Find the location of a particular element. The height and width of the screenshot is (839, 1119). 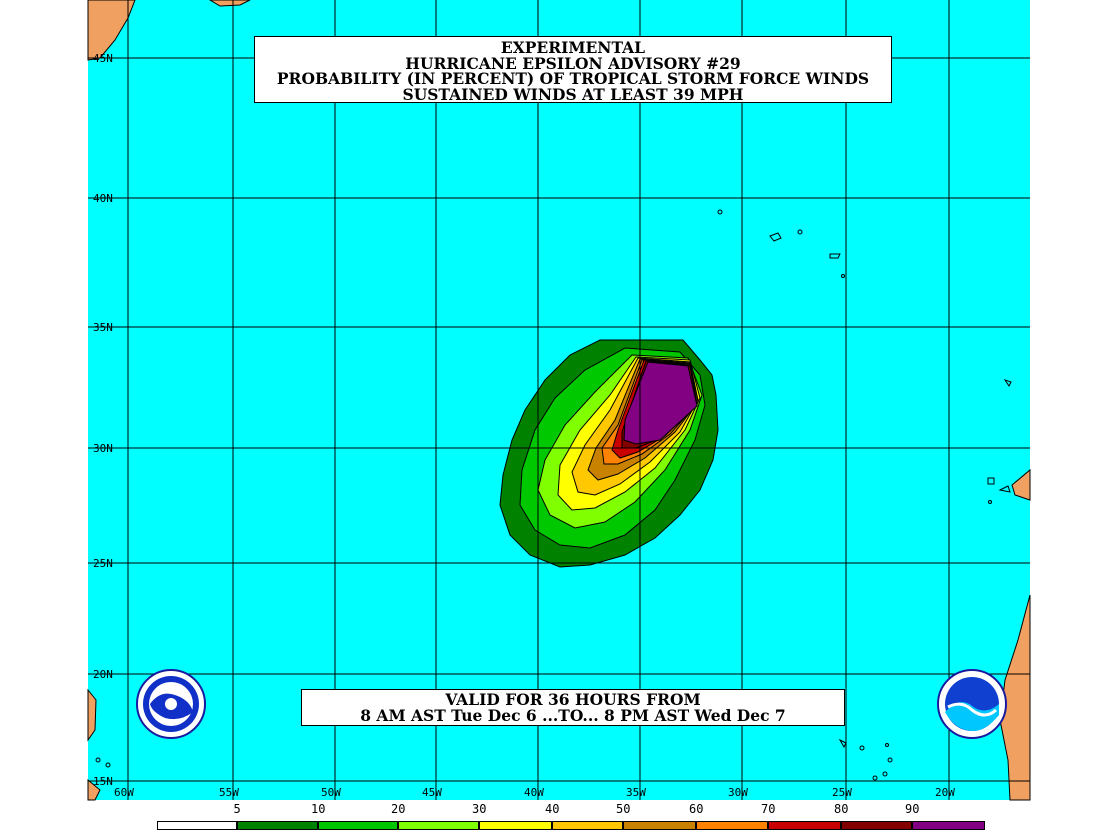

lon-label-55w: 55W is located at coordinates (229, 792).